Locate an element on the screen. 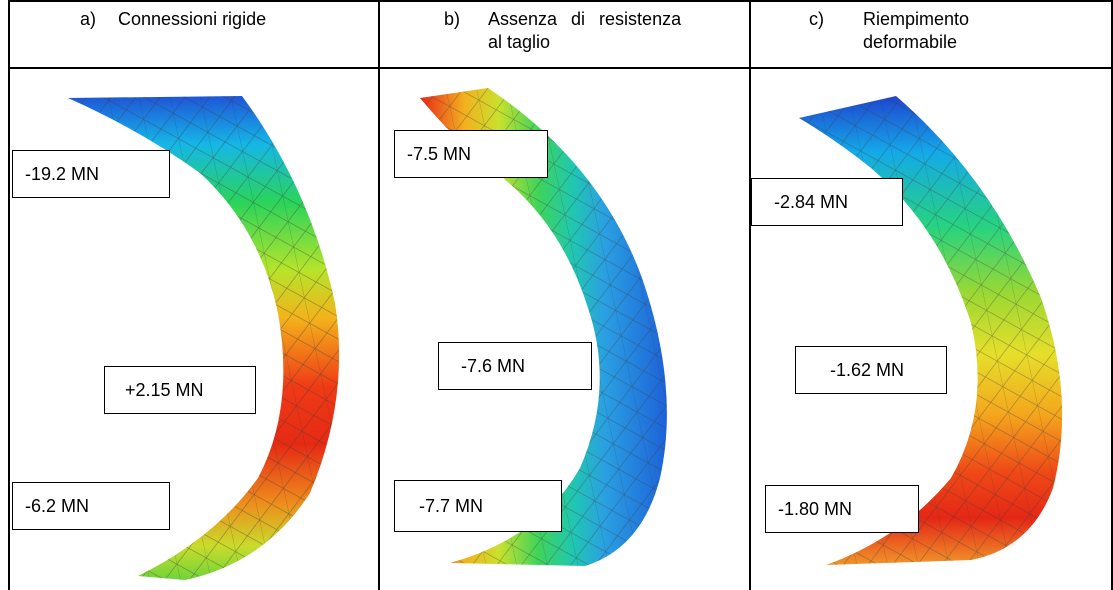 The image size is (1113, 590). panel-c-title-line-1: Riempimento is located at coordinates (916, 19).